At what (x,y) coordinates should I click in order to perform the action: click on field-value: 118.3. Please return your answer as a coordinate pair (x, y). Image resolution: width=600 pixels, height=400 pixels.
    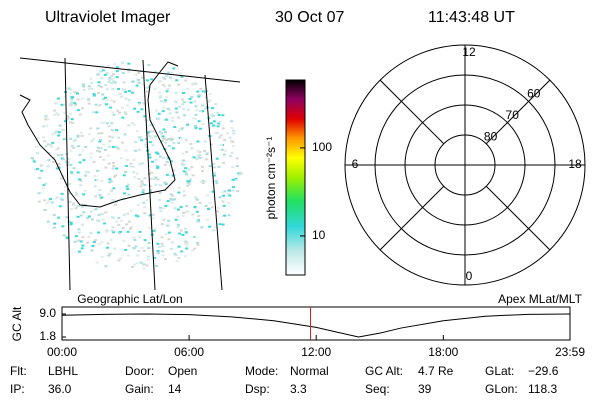
    Looking at the image, I should click on (542, 389).